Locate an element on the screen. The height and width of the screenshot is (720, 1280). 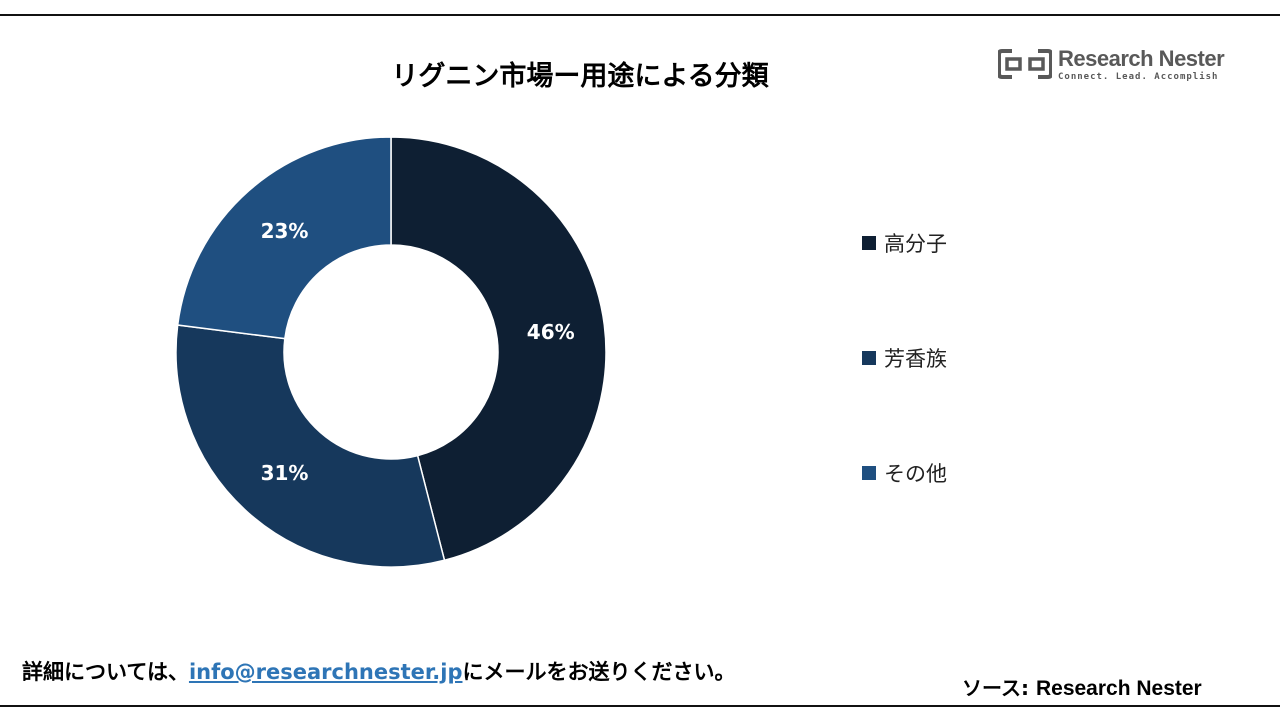
legend-item-other: その他 is located at coordinates (904, 473).